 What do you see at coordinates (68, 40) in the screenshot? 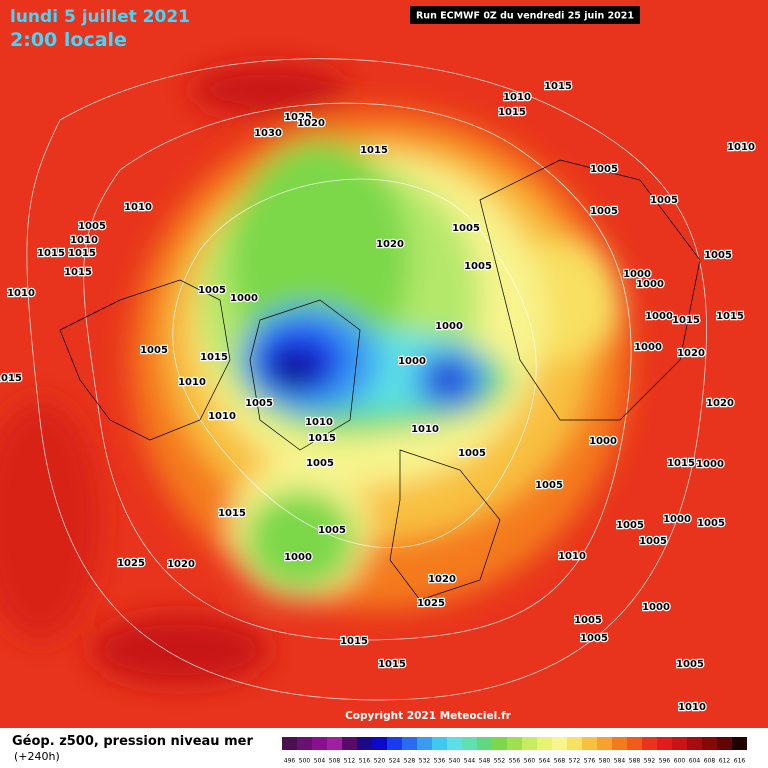
I see `map-subtitle: 2:00 locale` at bounding box center [68, 40].